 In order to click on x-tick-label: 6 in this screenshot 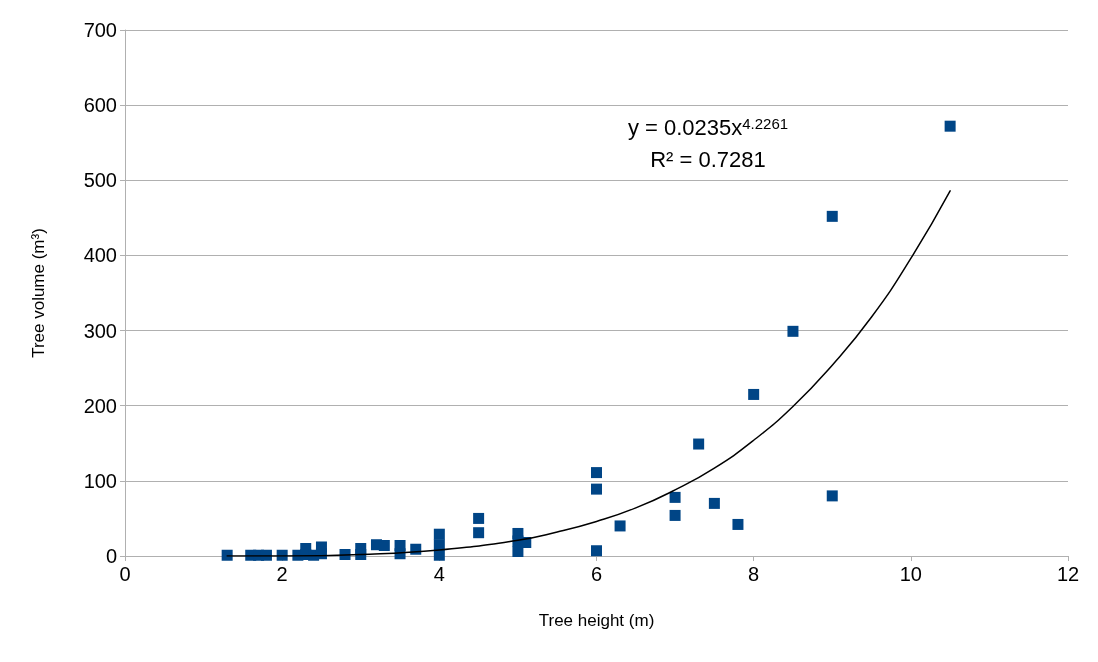, I will do `click(596, 574)`.